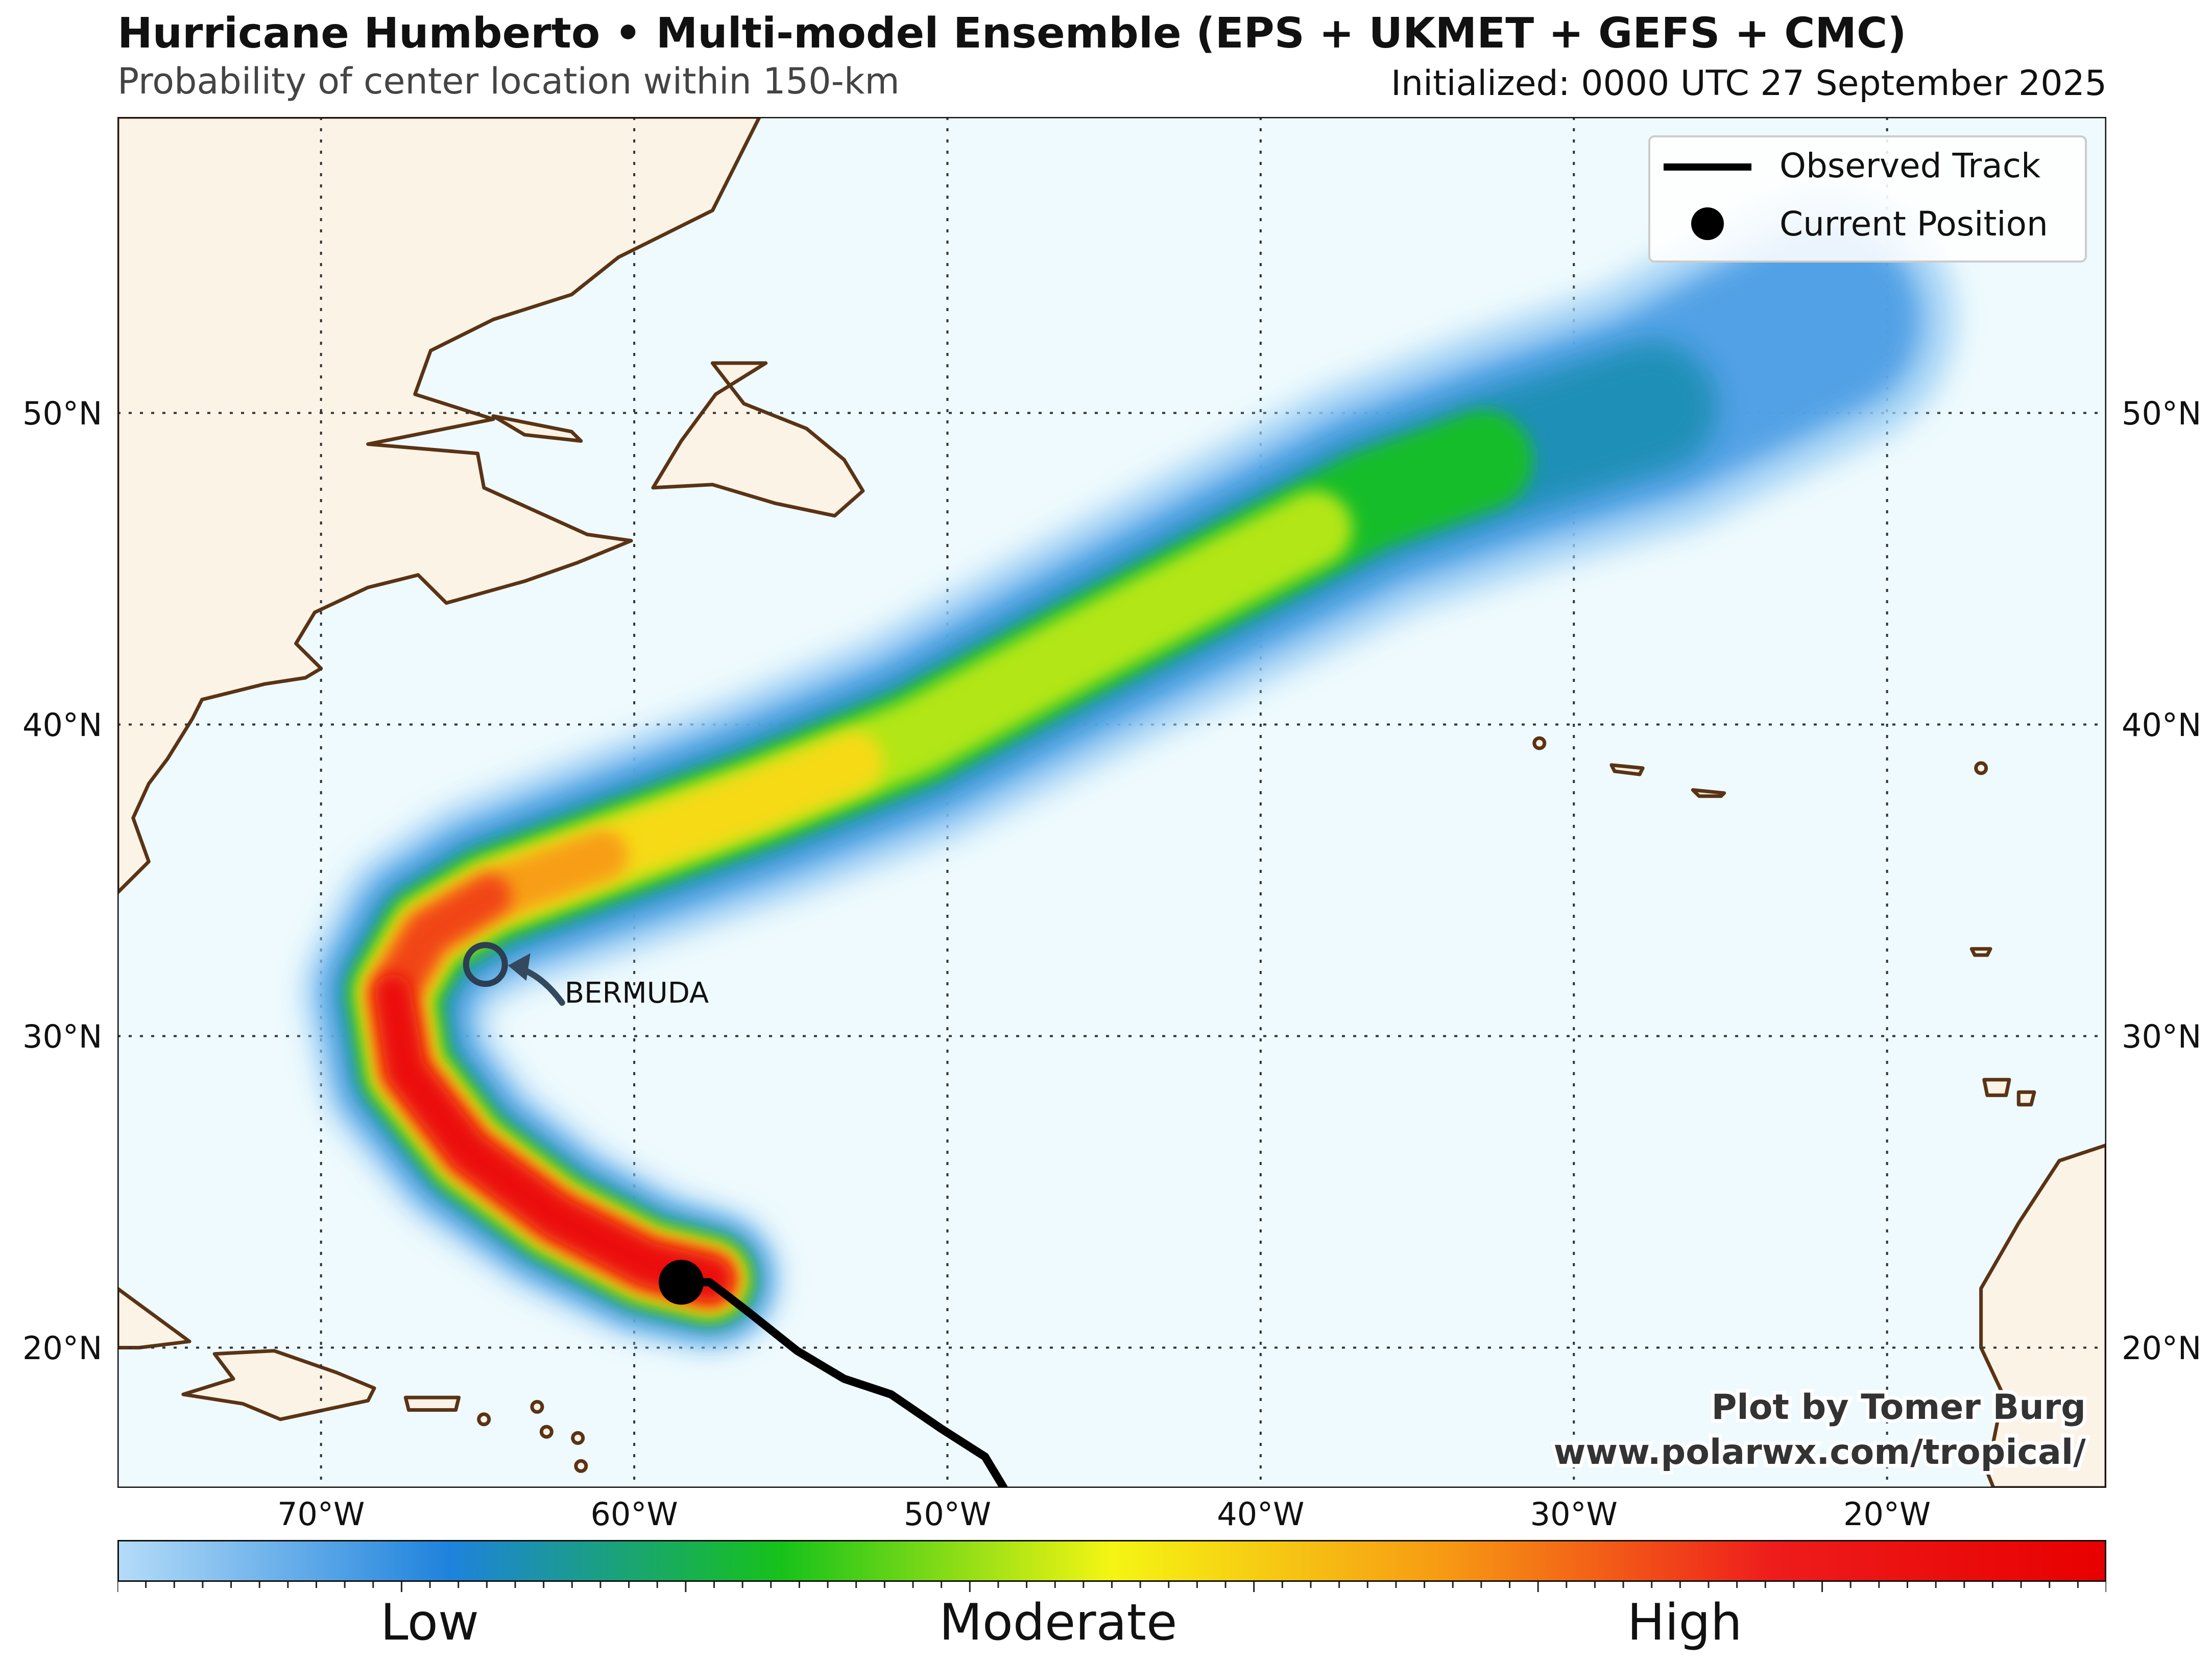 The width and height of the screenshot is (2212, 1661). Describe the element at coordinates (62, 413) in the screenshot. I see `lat-label-left: 50°N` at that location.